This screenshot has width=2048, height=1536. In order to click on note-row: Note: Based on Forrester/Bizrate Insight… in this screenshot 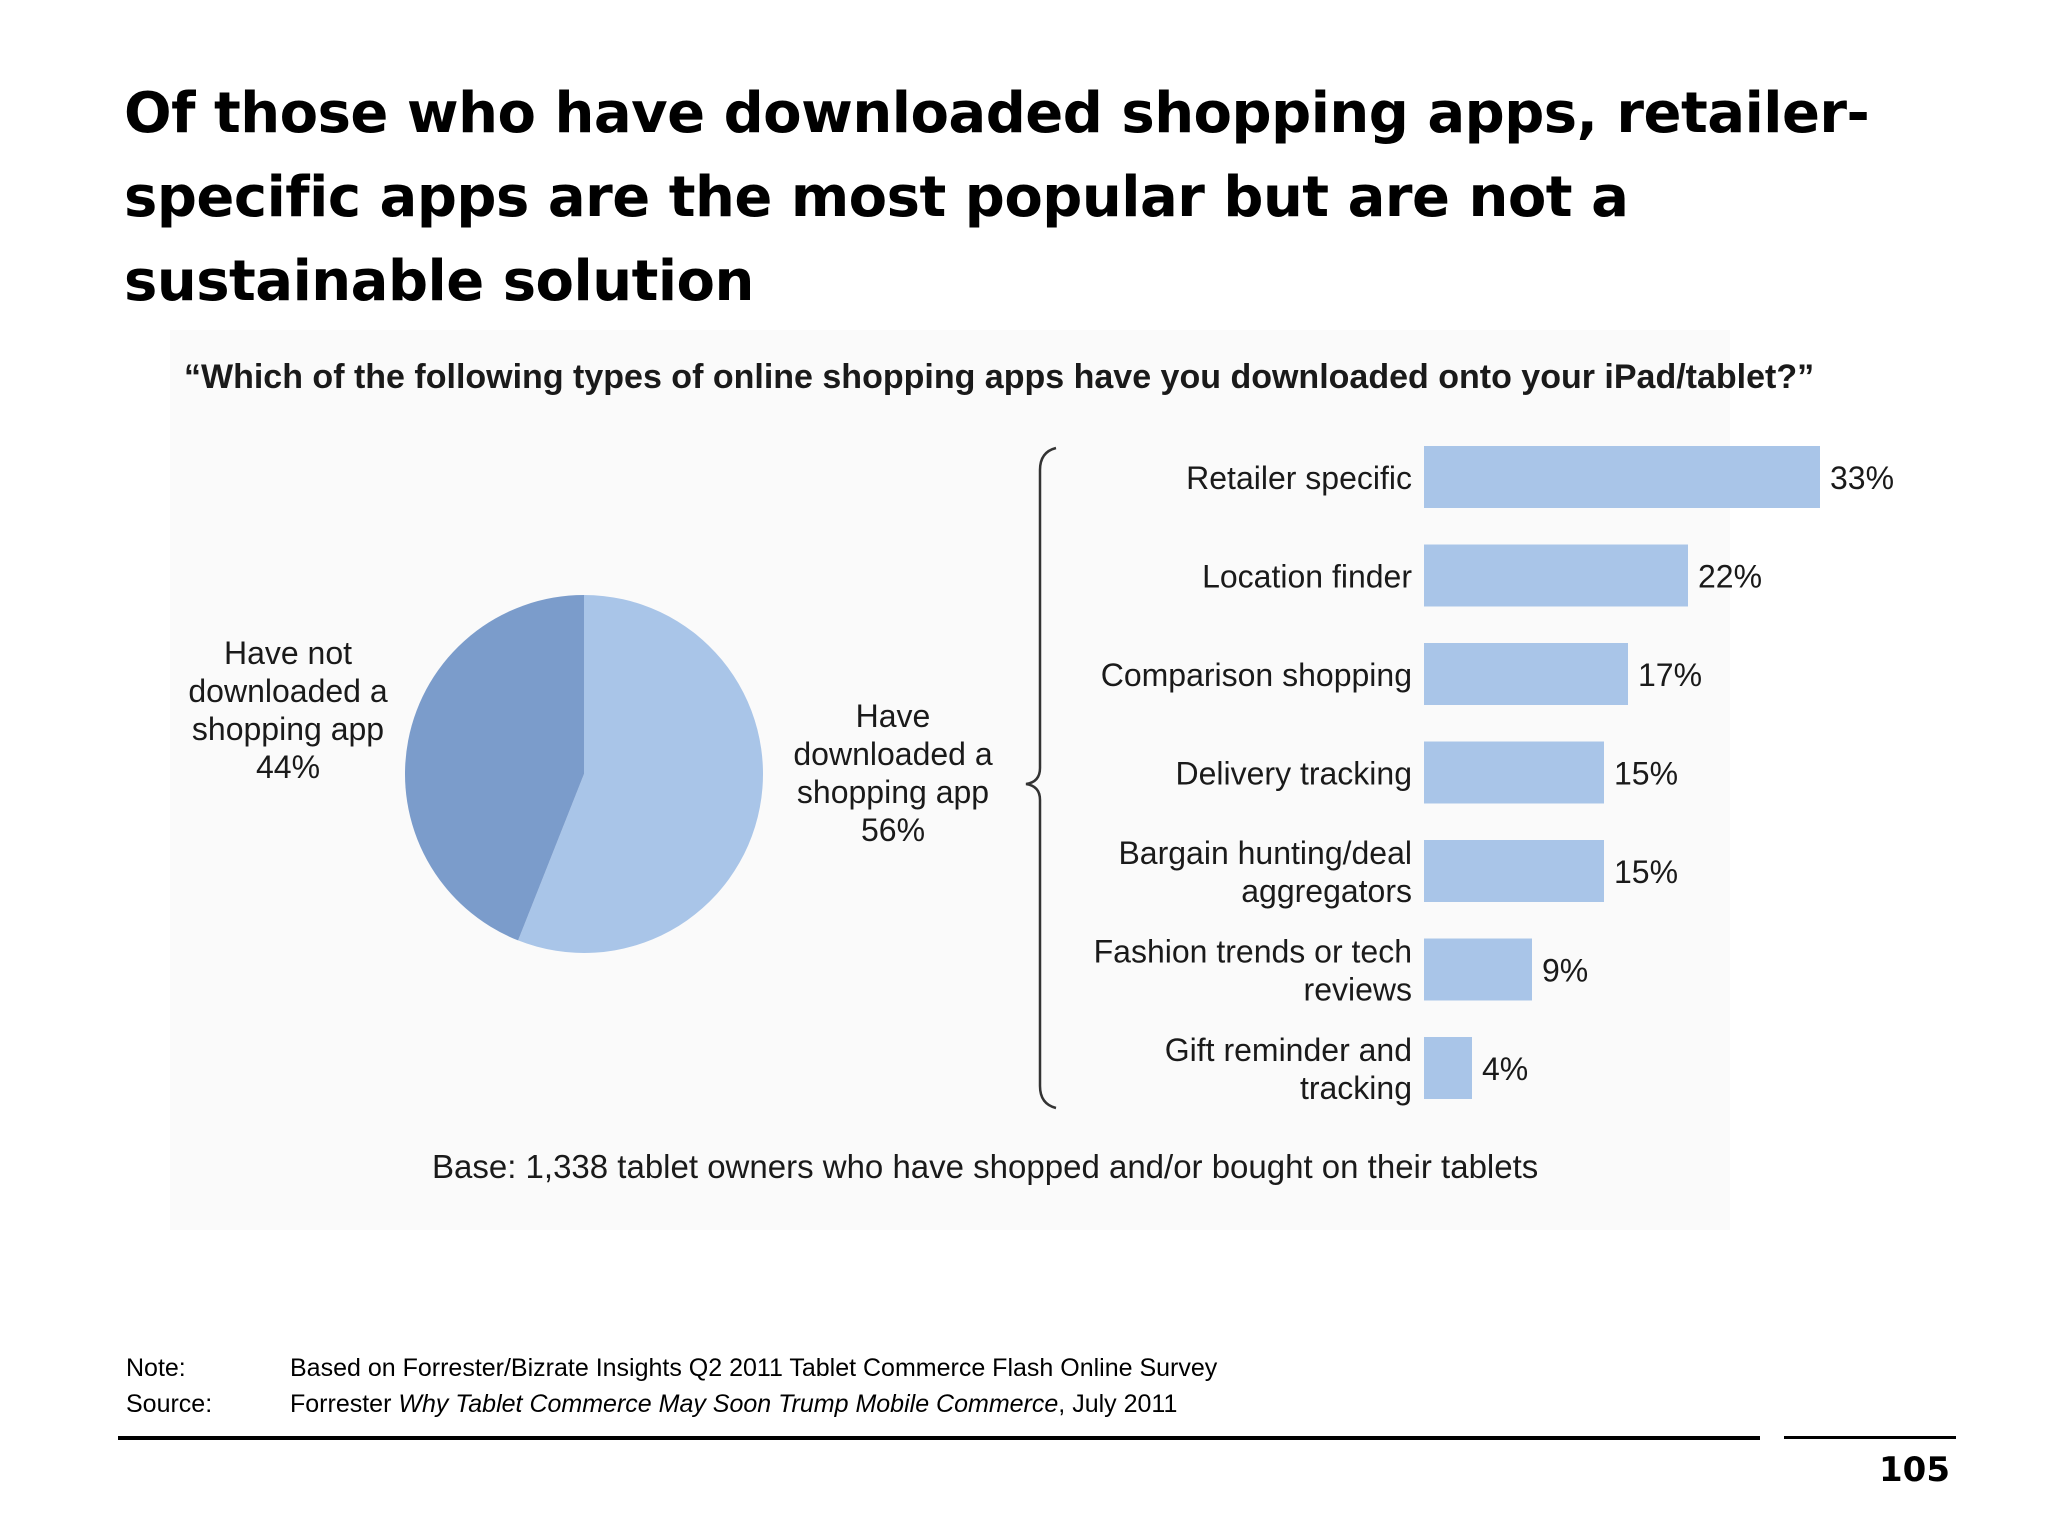, I will do `click(671, 1368)`.